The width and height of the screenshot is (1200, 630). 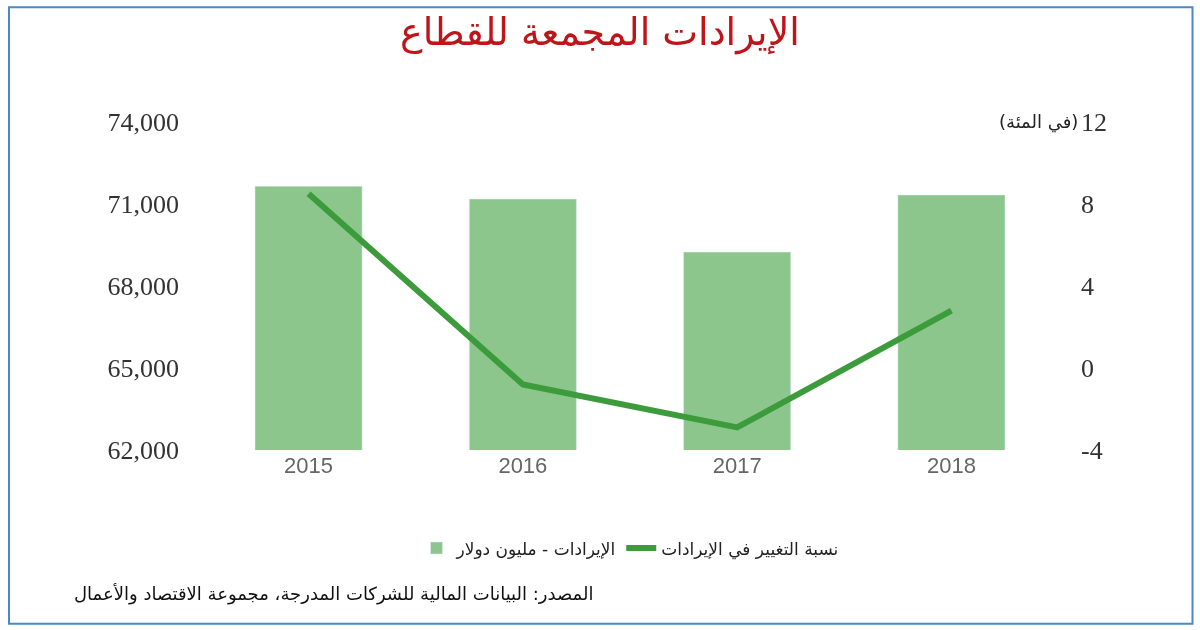 I want to click on x-tick-label: 2018, so click(x=951, y=465).